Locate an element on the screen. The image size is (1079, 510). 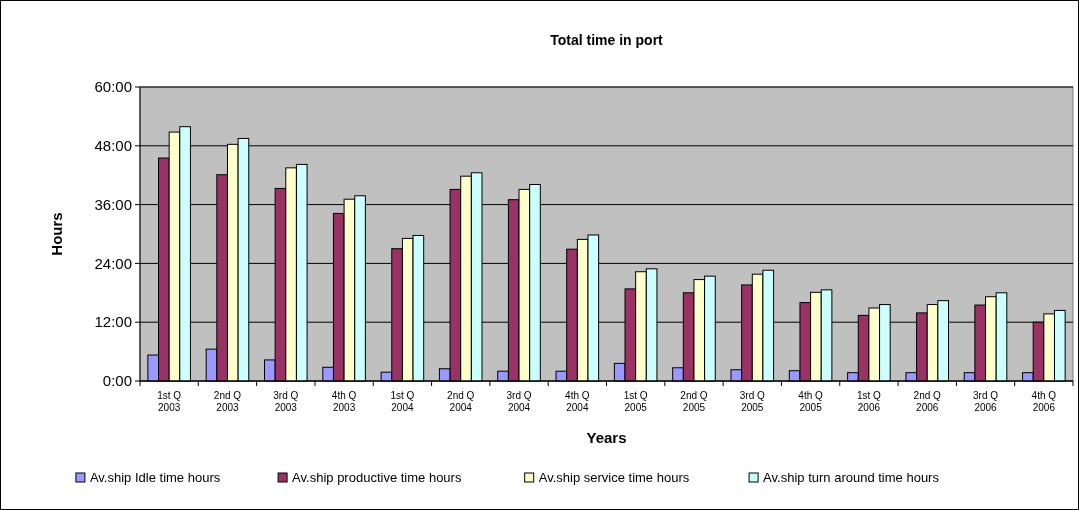
y-tick-label: 0:00 is located at coordinates (117, 381).